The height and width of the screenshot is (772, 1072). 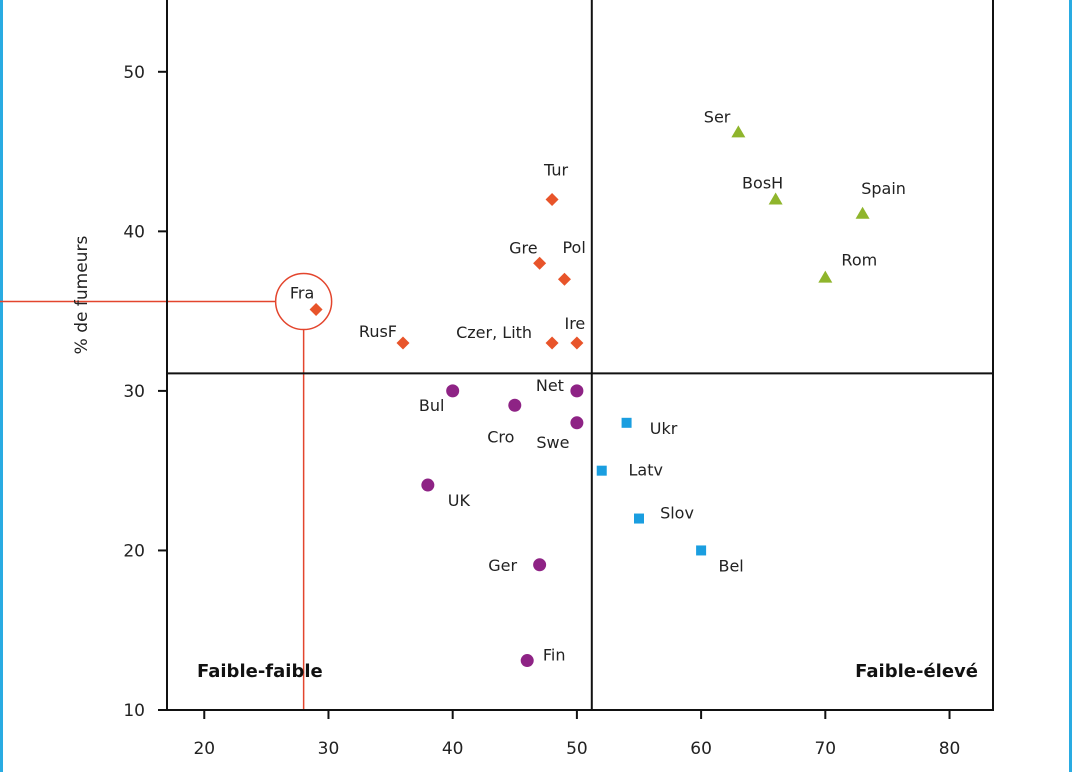 What do you see at coordinates (738, 131) in the screenshot?
I see `data-point-ser` at bounding box center [738, 131].